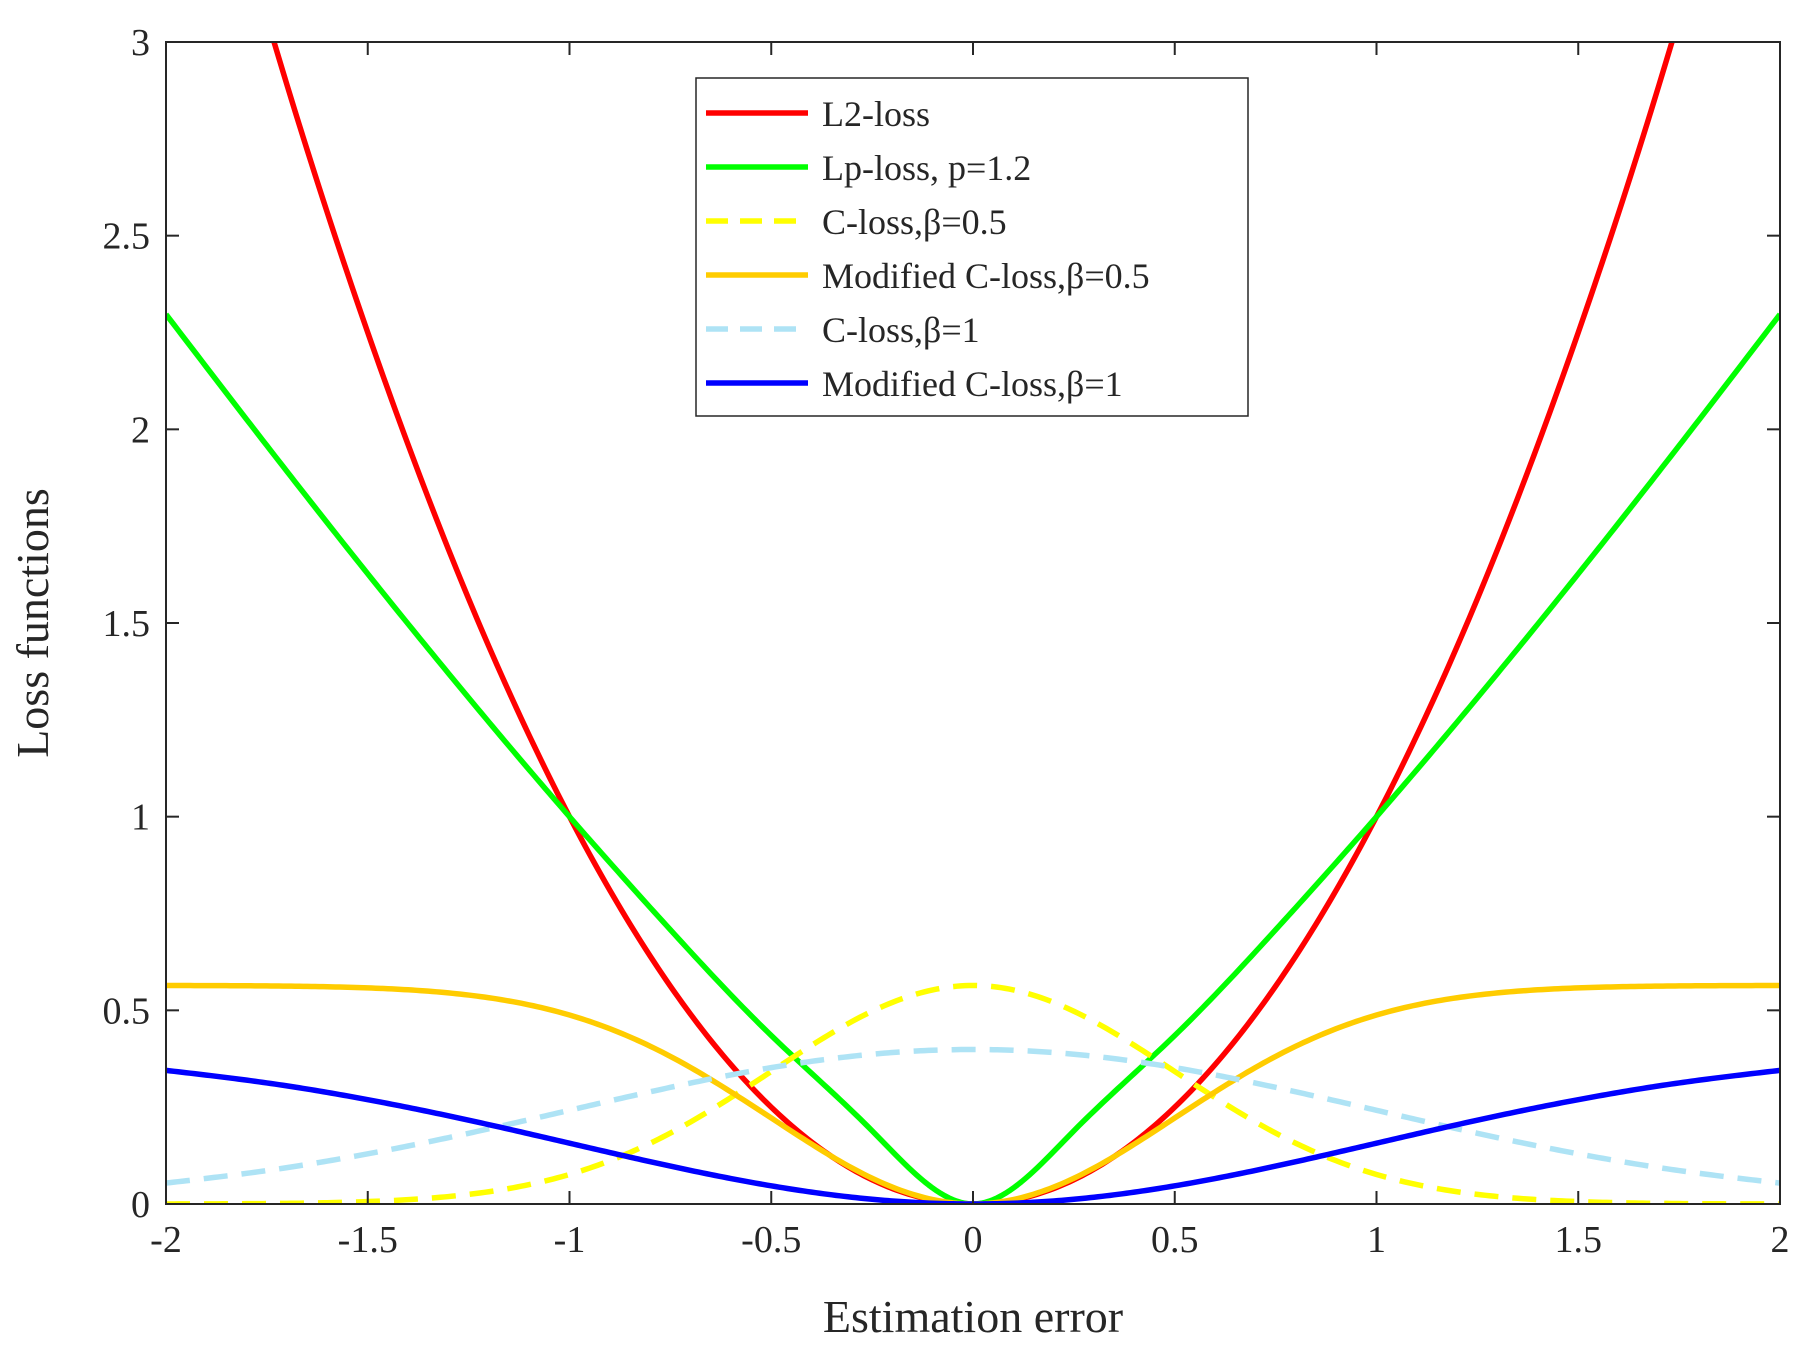 This screenshot has height=1349, width=1799. Describe the element at coordinates (1780, 1240) in the screenshot. I see `x-tick-label: 2` at that location.